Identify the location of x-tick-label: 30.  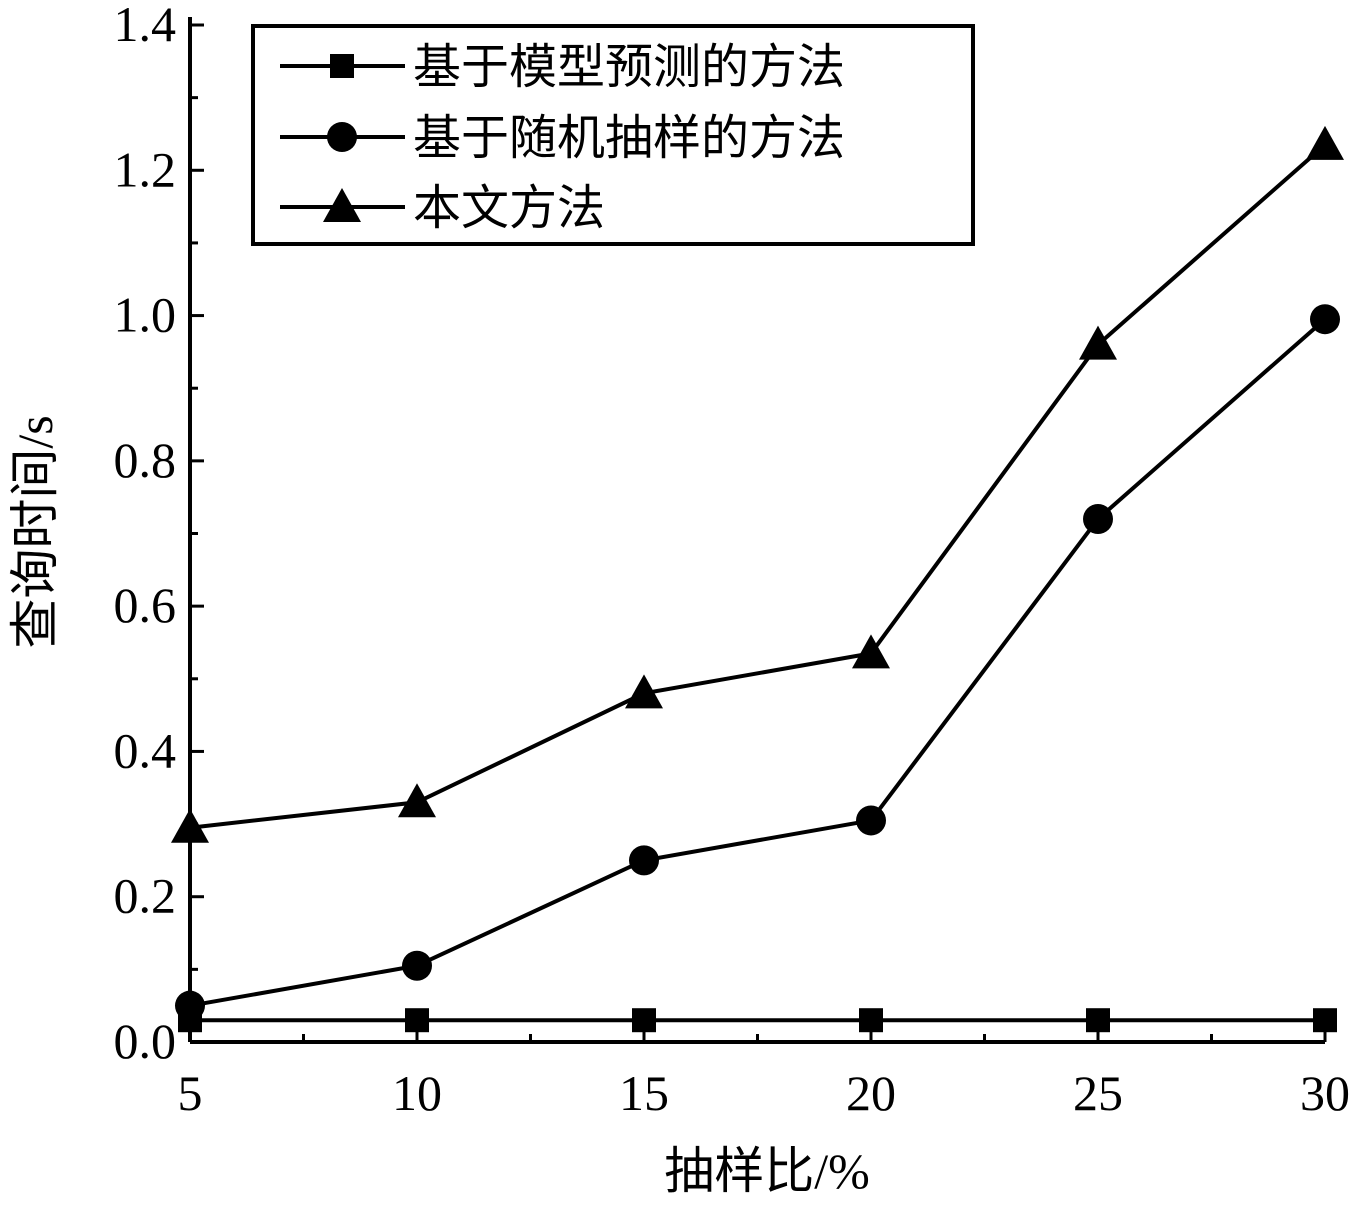
(1325, 1093).